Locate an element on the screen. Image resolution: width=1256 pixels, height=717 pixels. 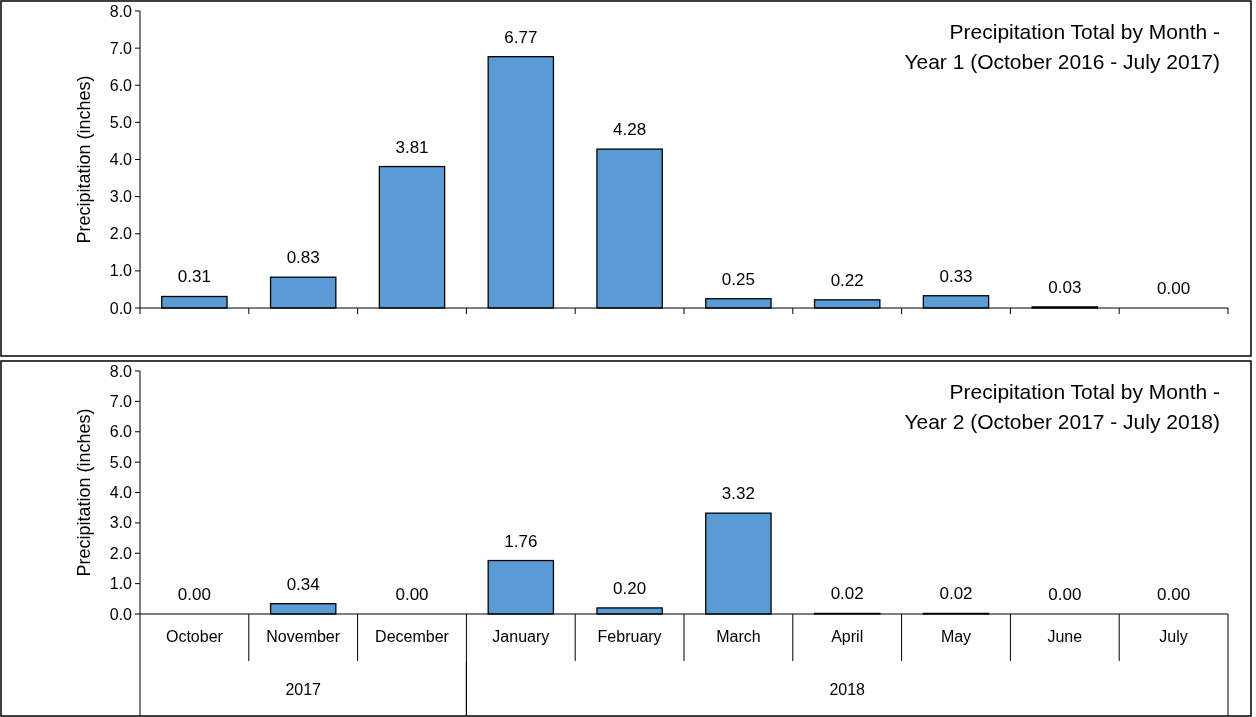
x-tick-label: March is located at coordinates (738, 636).